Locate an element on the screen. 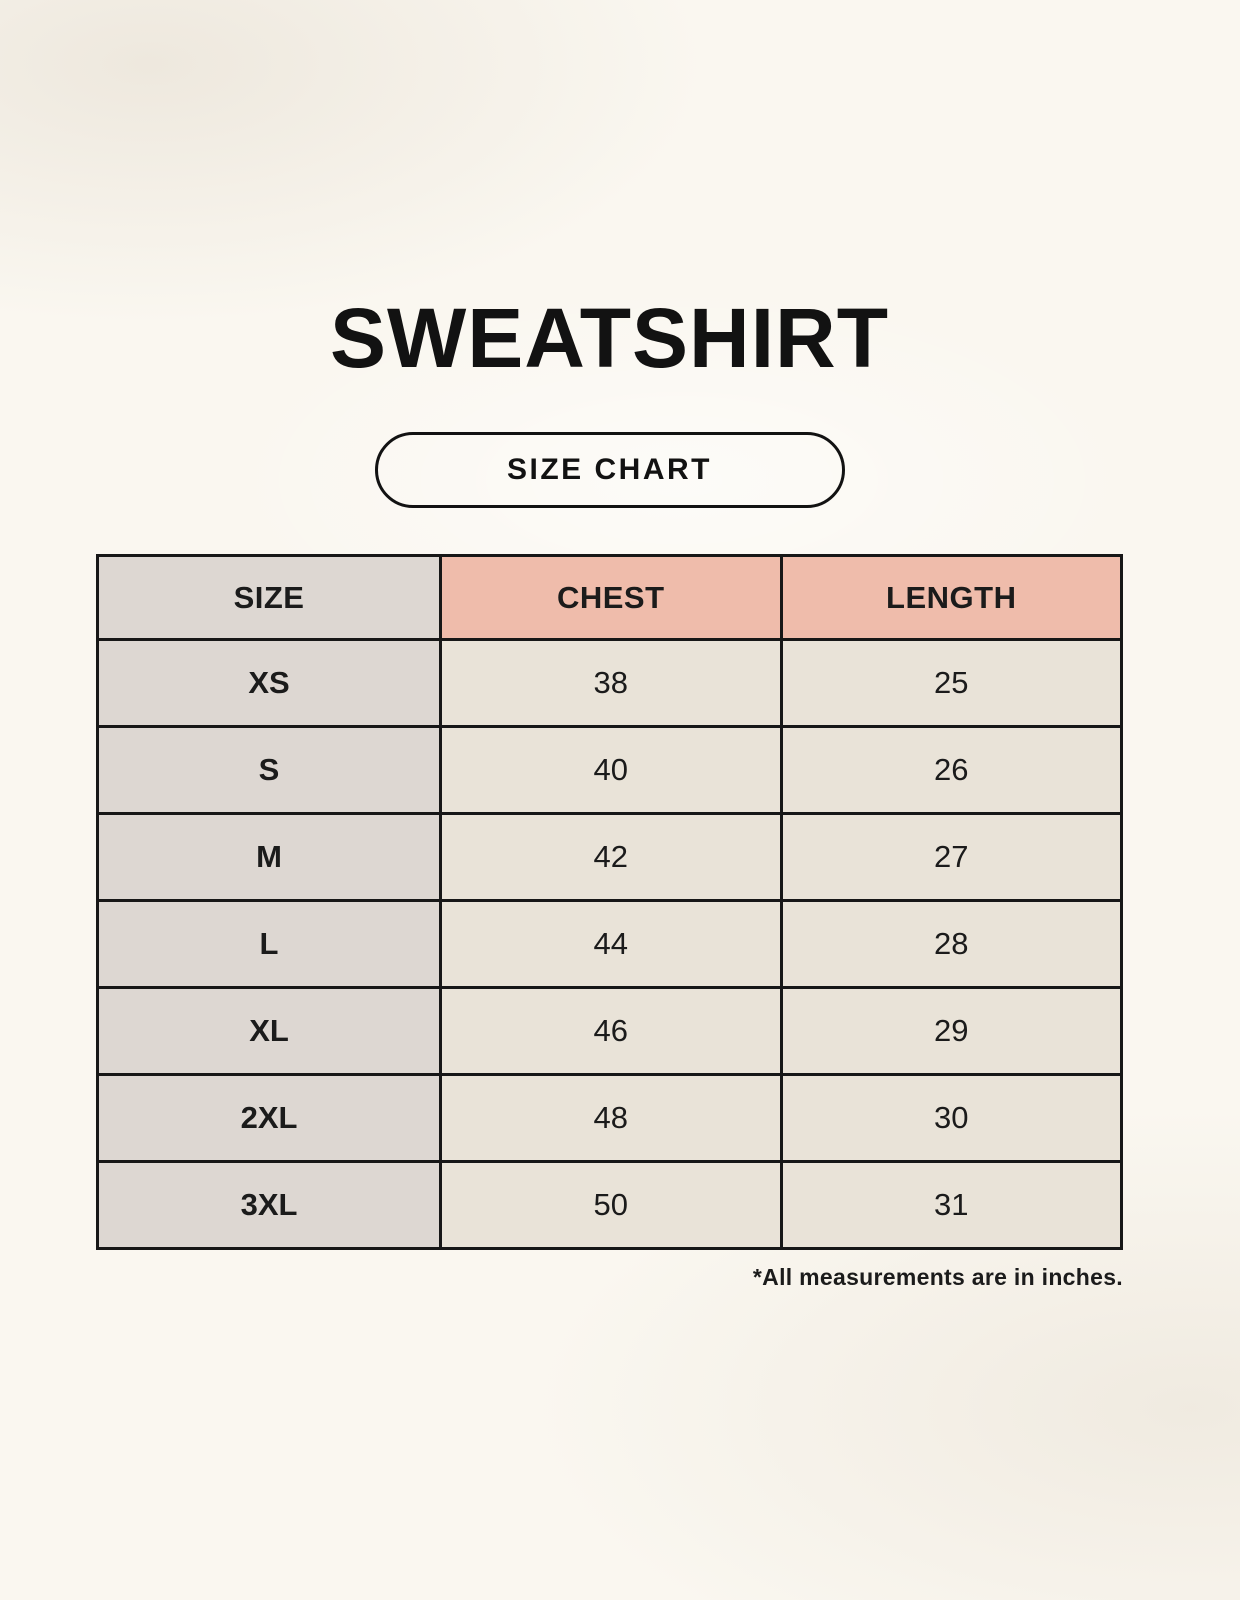  header-chest: CHEST is located at coordinates (611, 598).